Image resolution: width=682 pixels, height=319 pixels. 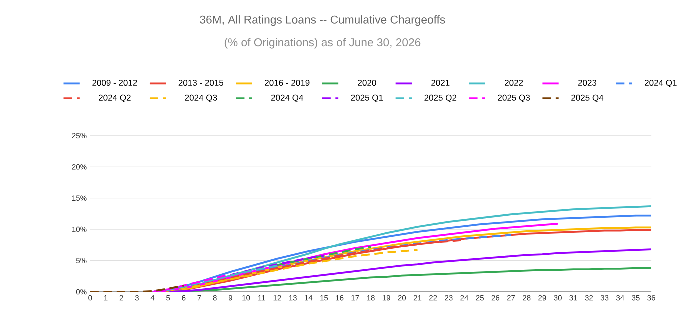 I want to click on legend-label: 2016 - 2019, so click(x=287, y=83).